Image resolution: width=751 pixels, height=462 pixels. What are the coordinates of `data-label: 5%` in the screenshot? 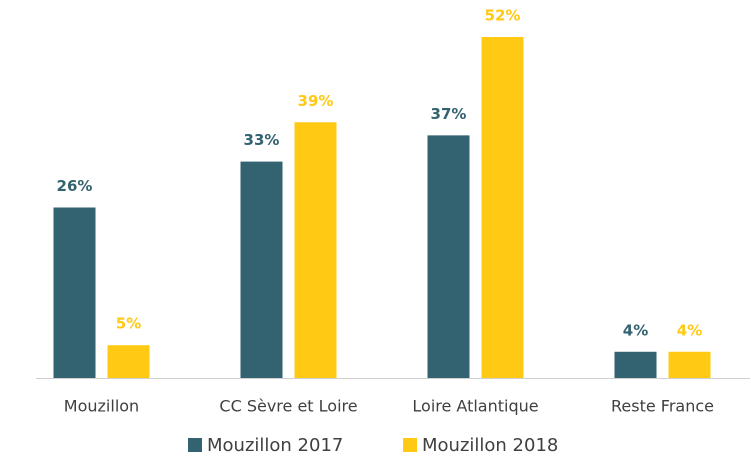 It's located at (128, 324).